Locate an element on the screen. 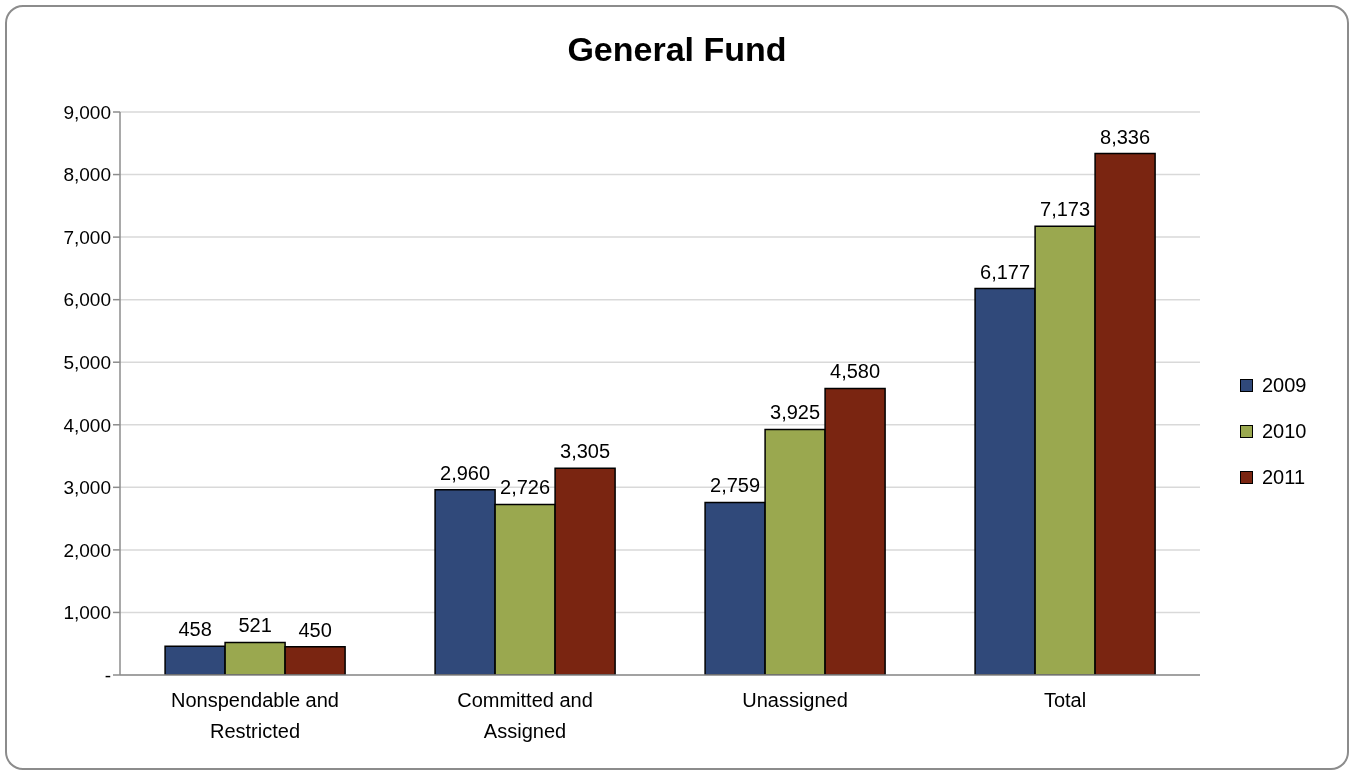 This screenshot has width=1354, height=773. data-label: 8,336 is located at coordinates (1125, 136).